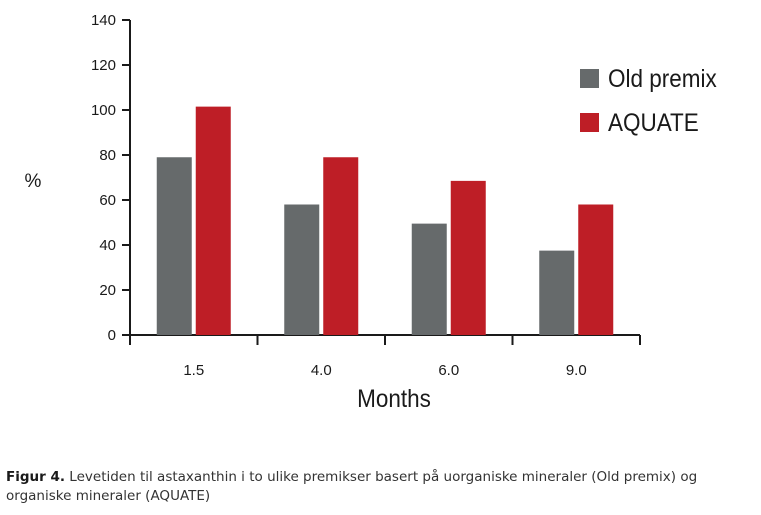  What do you see at coordinates (103, 65) in the screenshot?
I see `y-tick-label: 120` at bounding box center [103, 65].